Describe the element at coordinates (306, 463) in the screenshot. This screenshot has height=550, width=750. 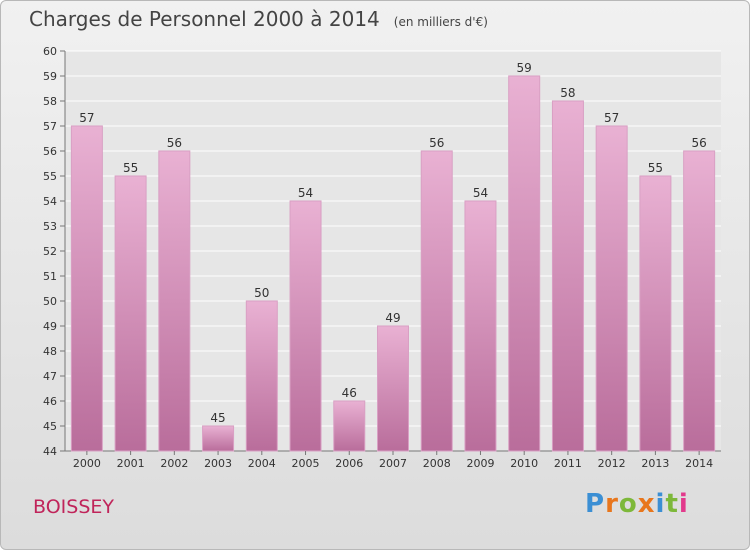
I see `x-tick-label: 2005` at that location.